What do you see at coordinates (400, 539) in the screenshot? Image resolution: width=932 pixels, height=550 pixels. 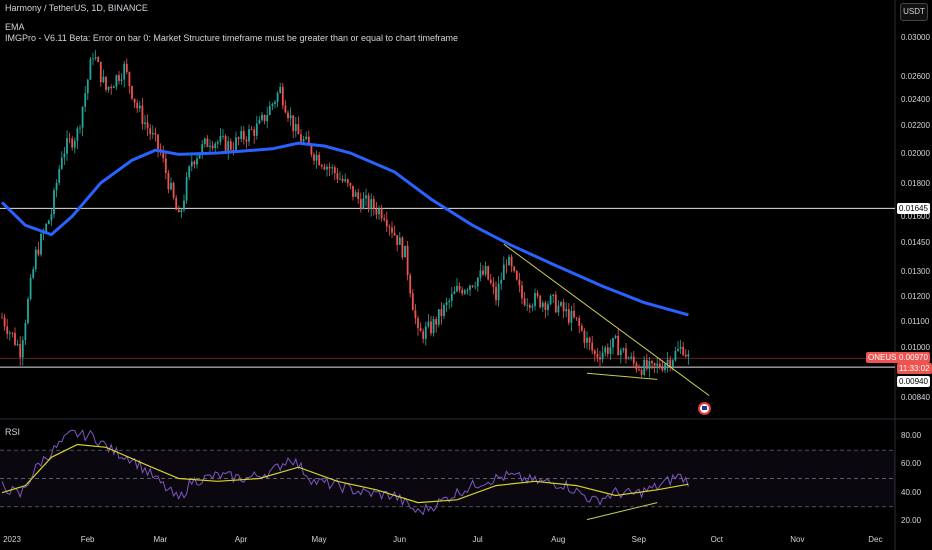 I see `time-tick-label: Jun` at bounding box center [400, 539].